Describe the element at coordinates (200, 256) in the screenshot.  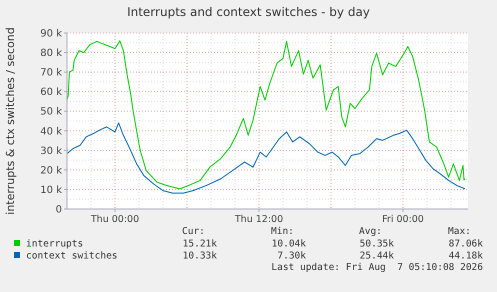
I see `text: 10.33k` at that location.